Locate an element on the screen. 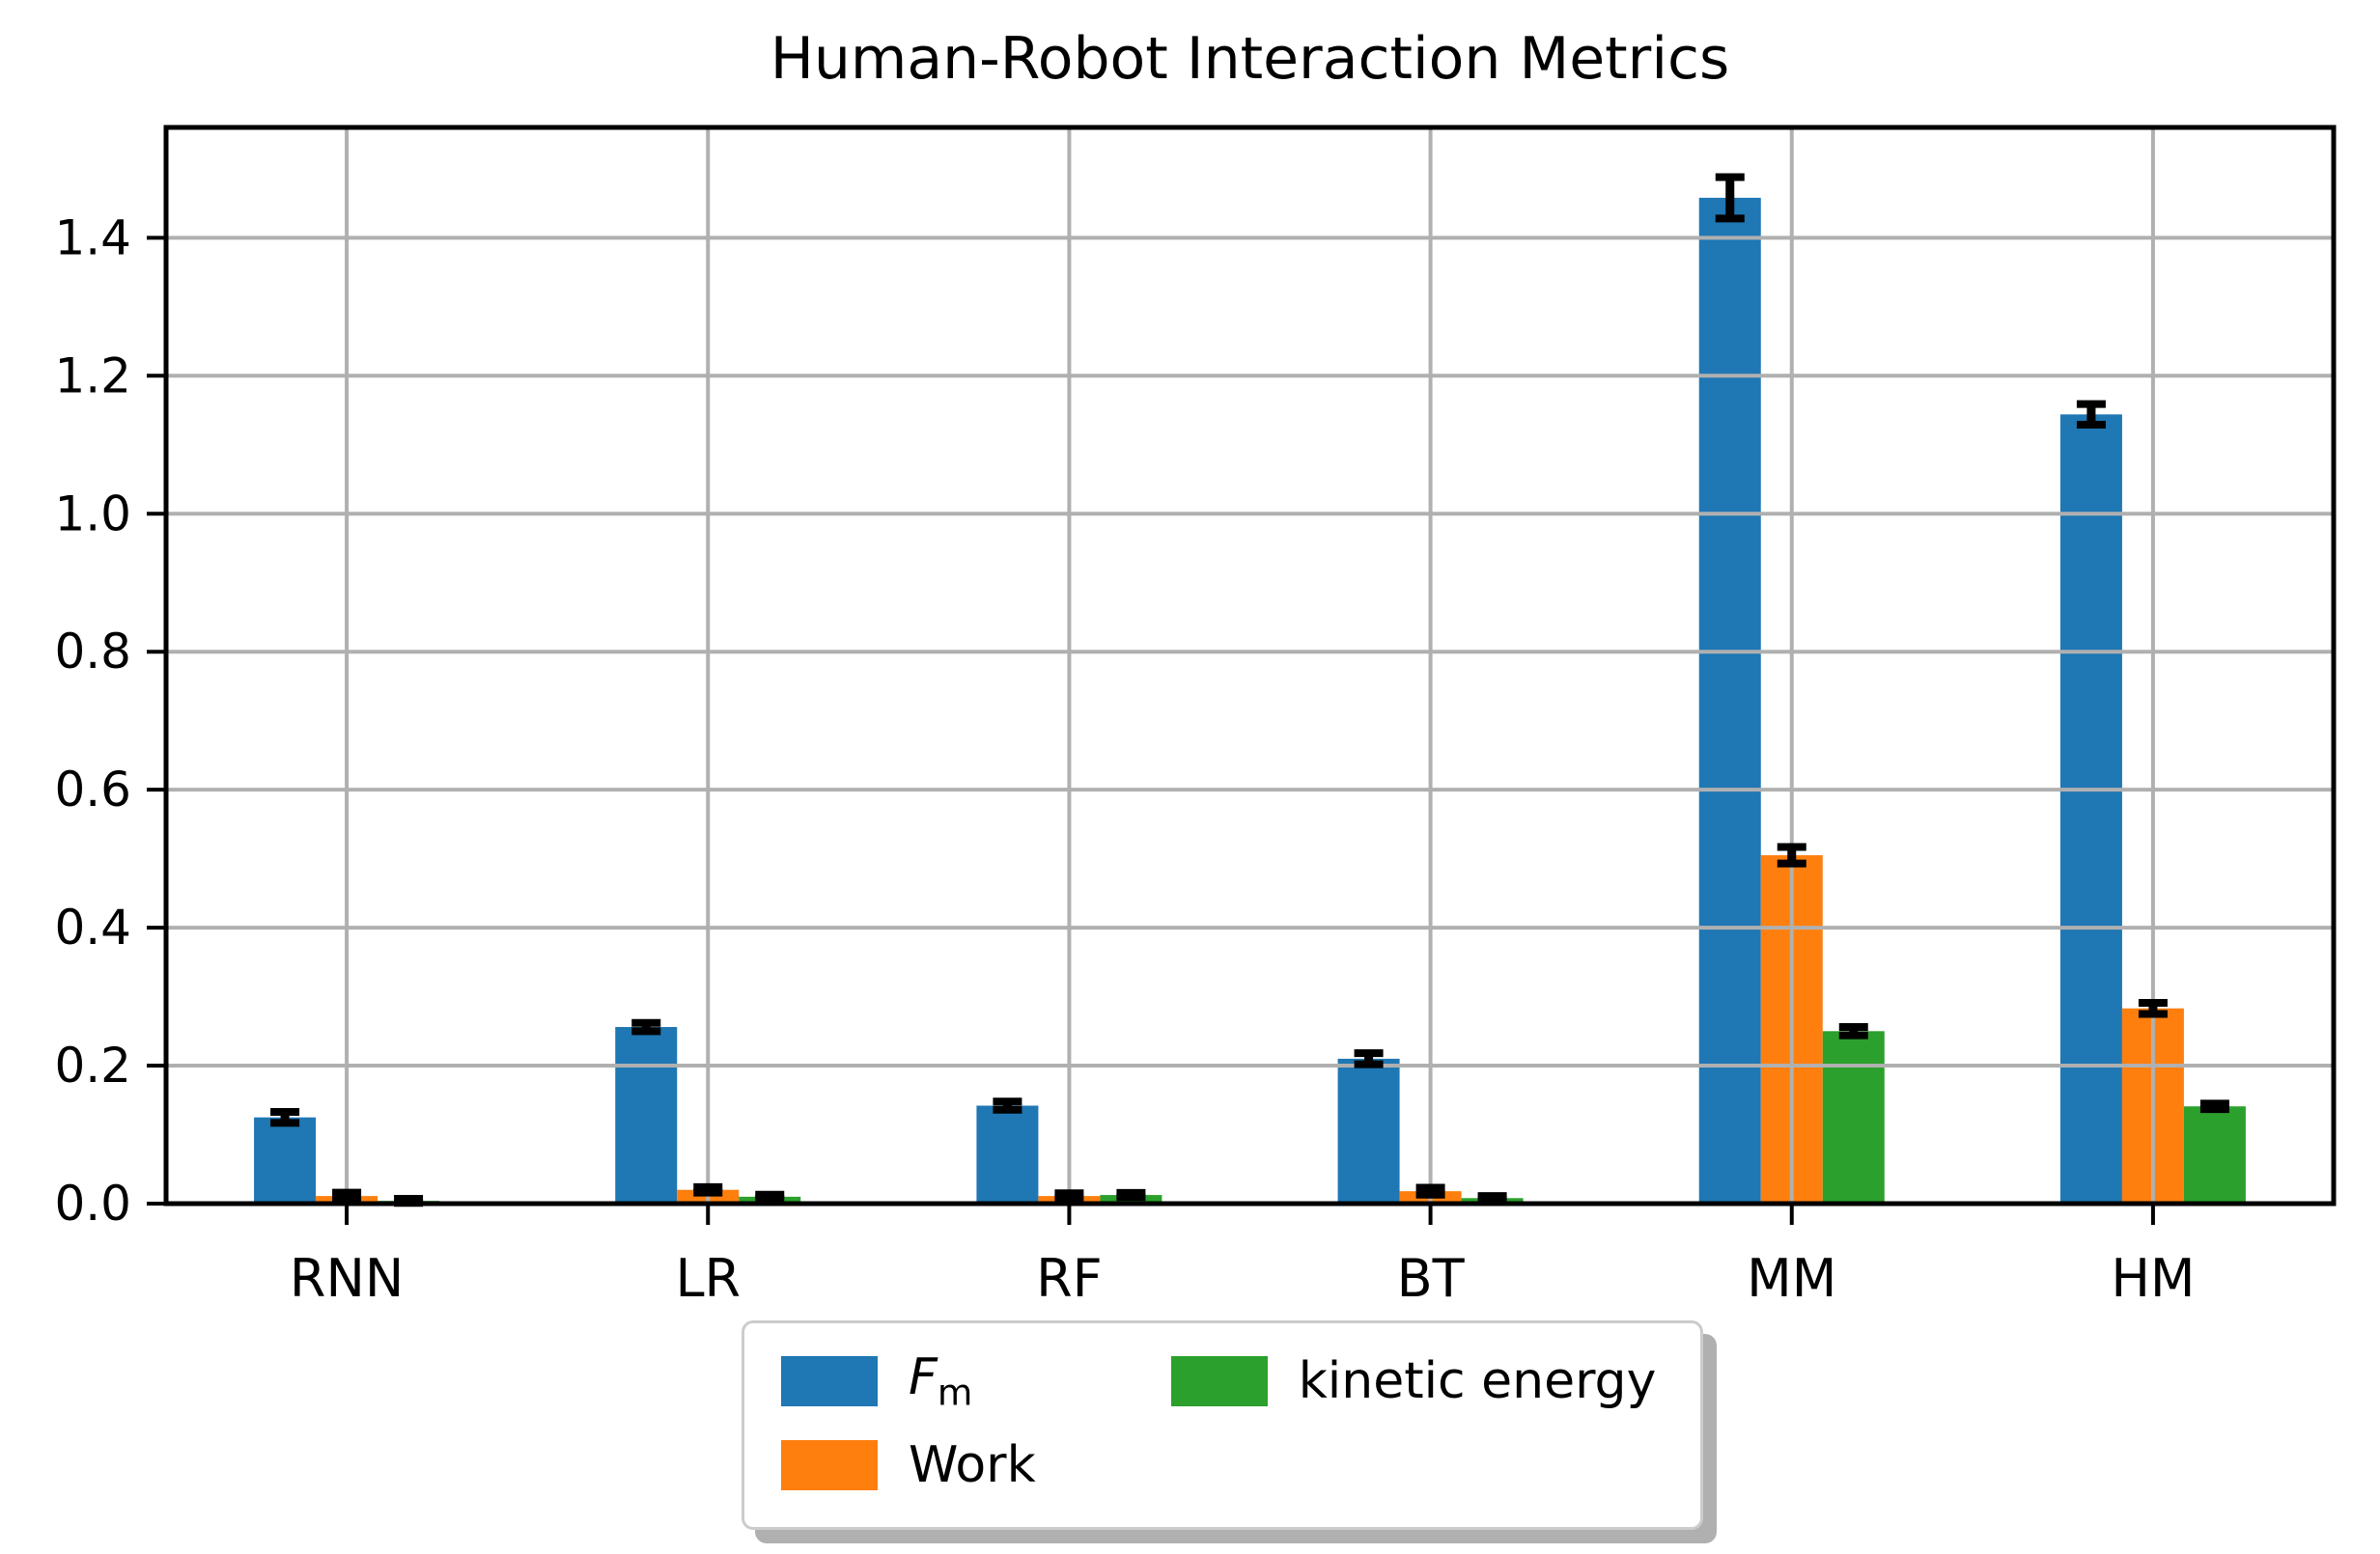 The height and width of the screenshot is (1554, 2380). legend-label: Work is located at coordinates (973, 1465).